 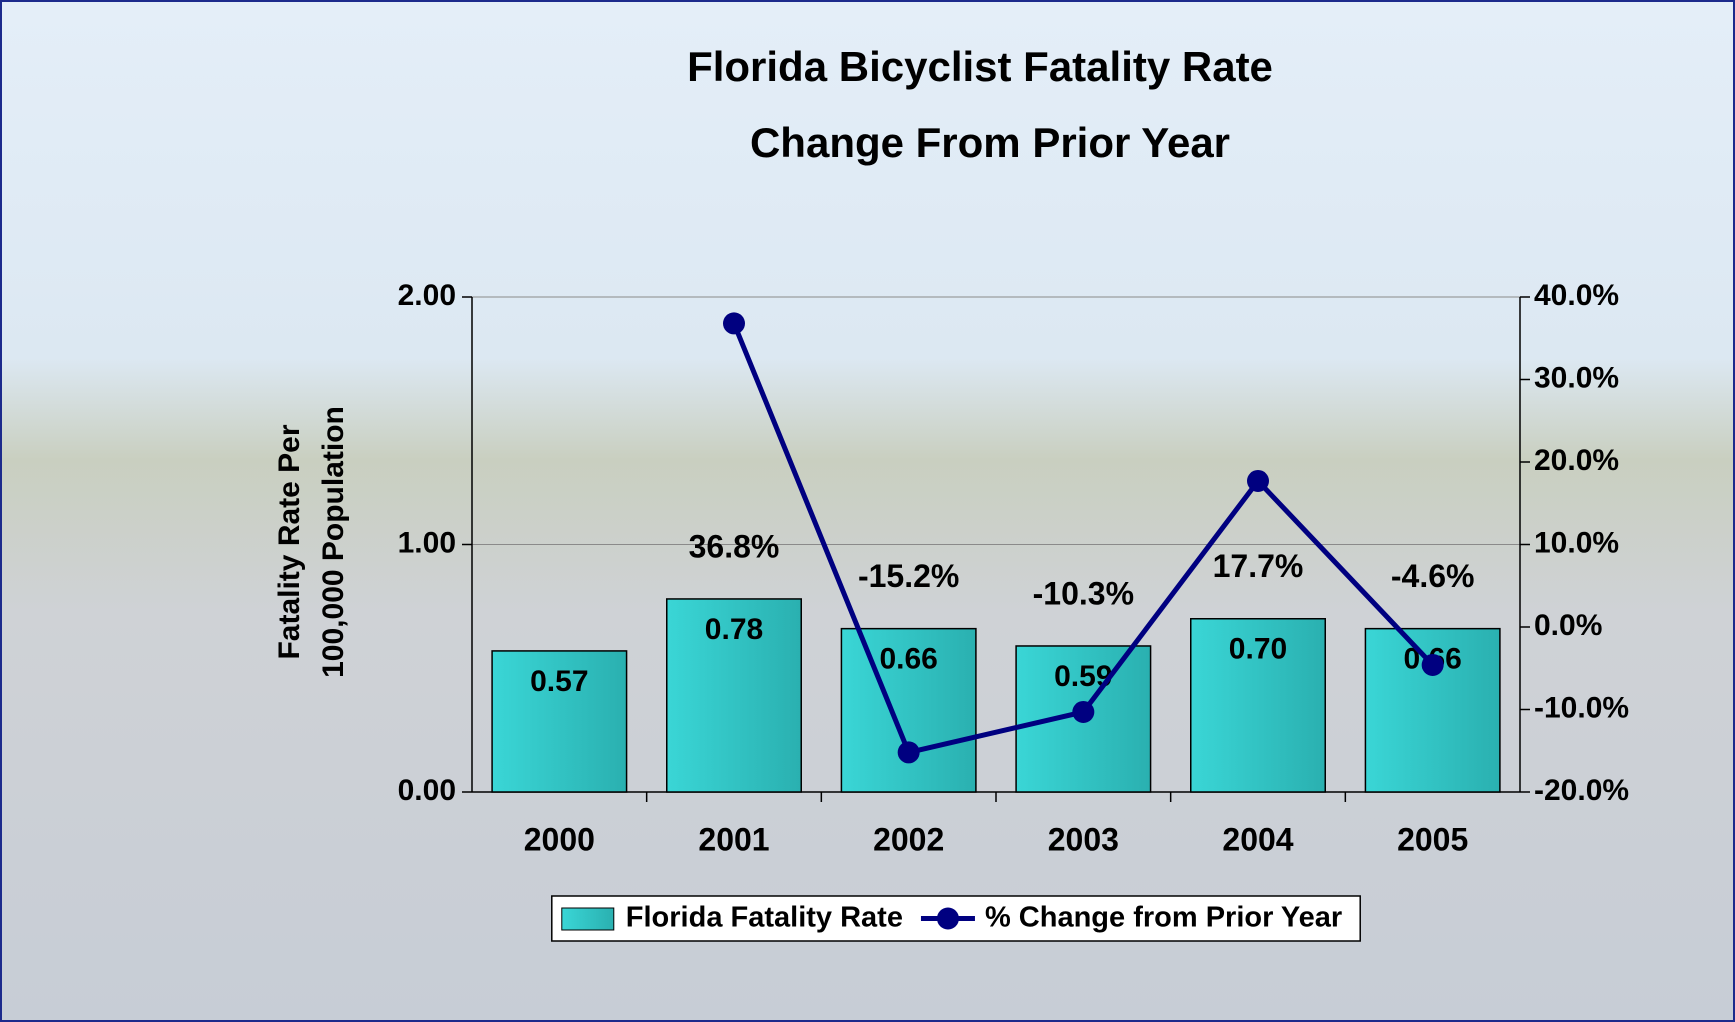 What do you see at coordinates (1576, 542) in the screenshot?
I see `y2-tick-label: 10.0%` at bounding box center [1576, 542].